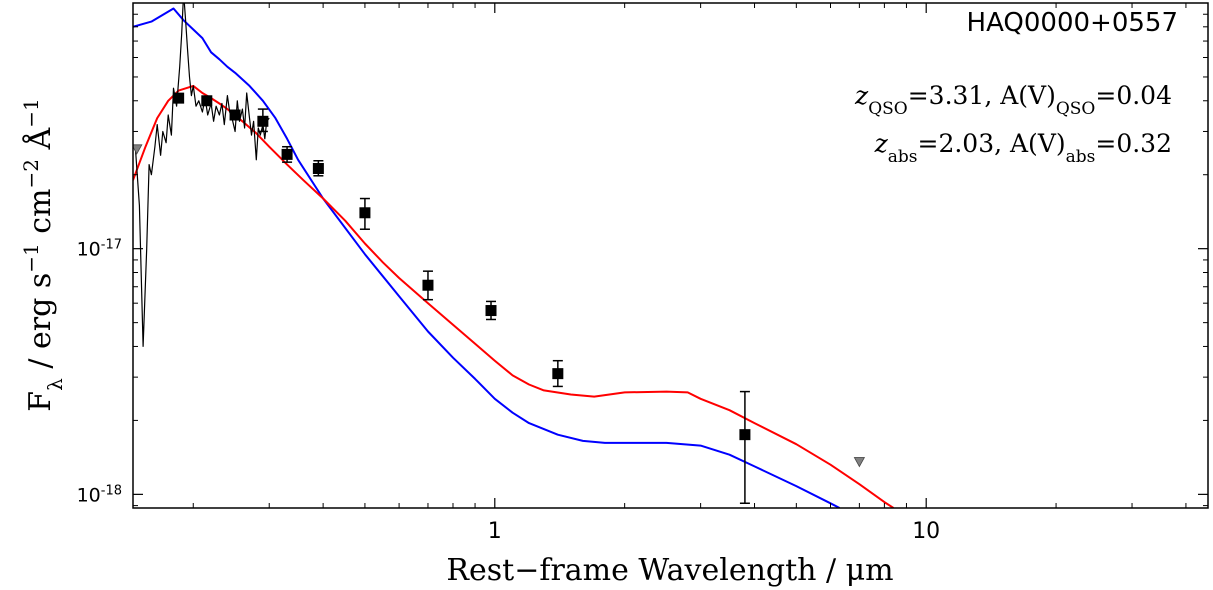  I want to click on chart-title: HAQ0000+0557, so click(1072, 23).